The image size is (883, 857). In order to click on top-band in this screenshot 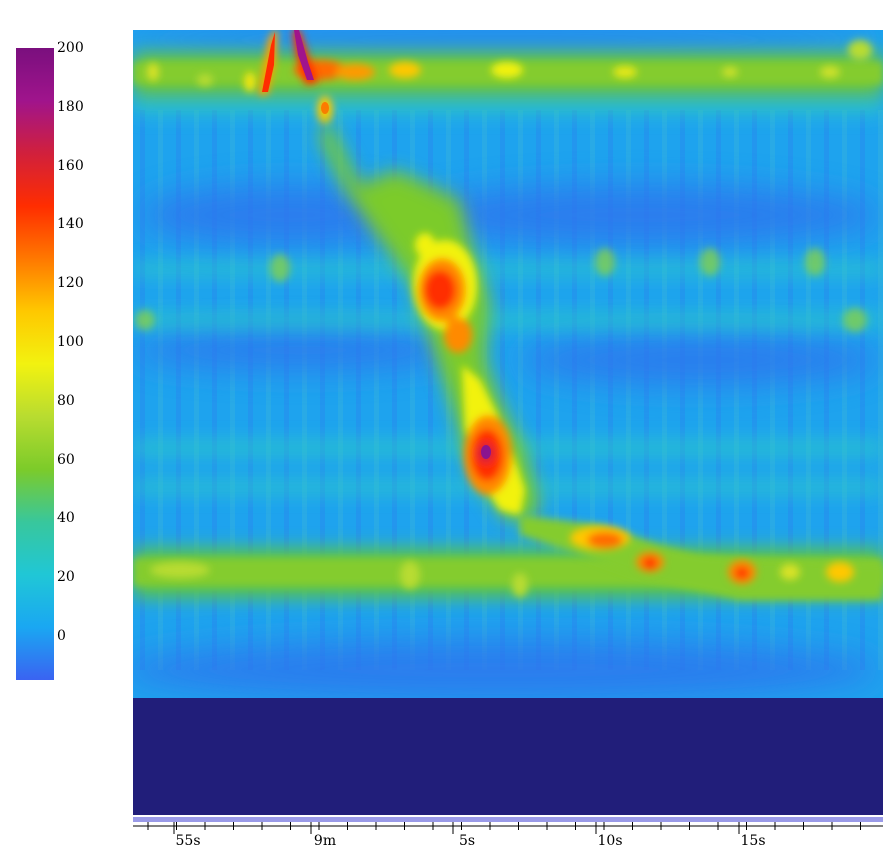, I will do `click(508, 77)`.